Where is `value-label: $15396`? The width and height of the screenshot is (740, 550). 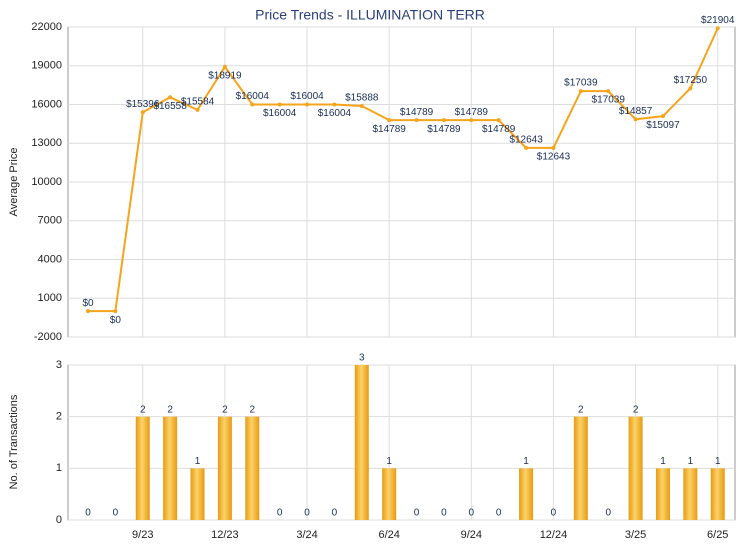
value-label: $15396 is located at coordinates (143, 104).